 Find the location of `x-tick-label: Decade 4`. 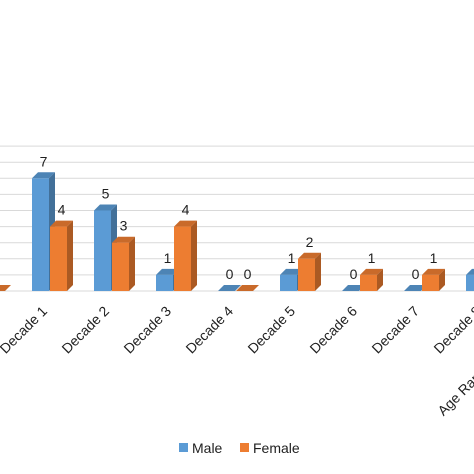

x-tick-label: Decade 4 is located at coordinates (209, 330).